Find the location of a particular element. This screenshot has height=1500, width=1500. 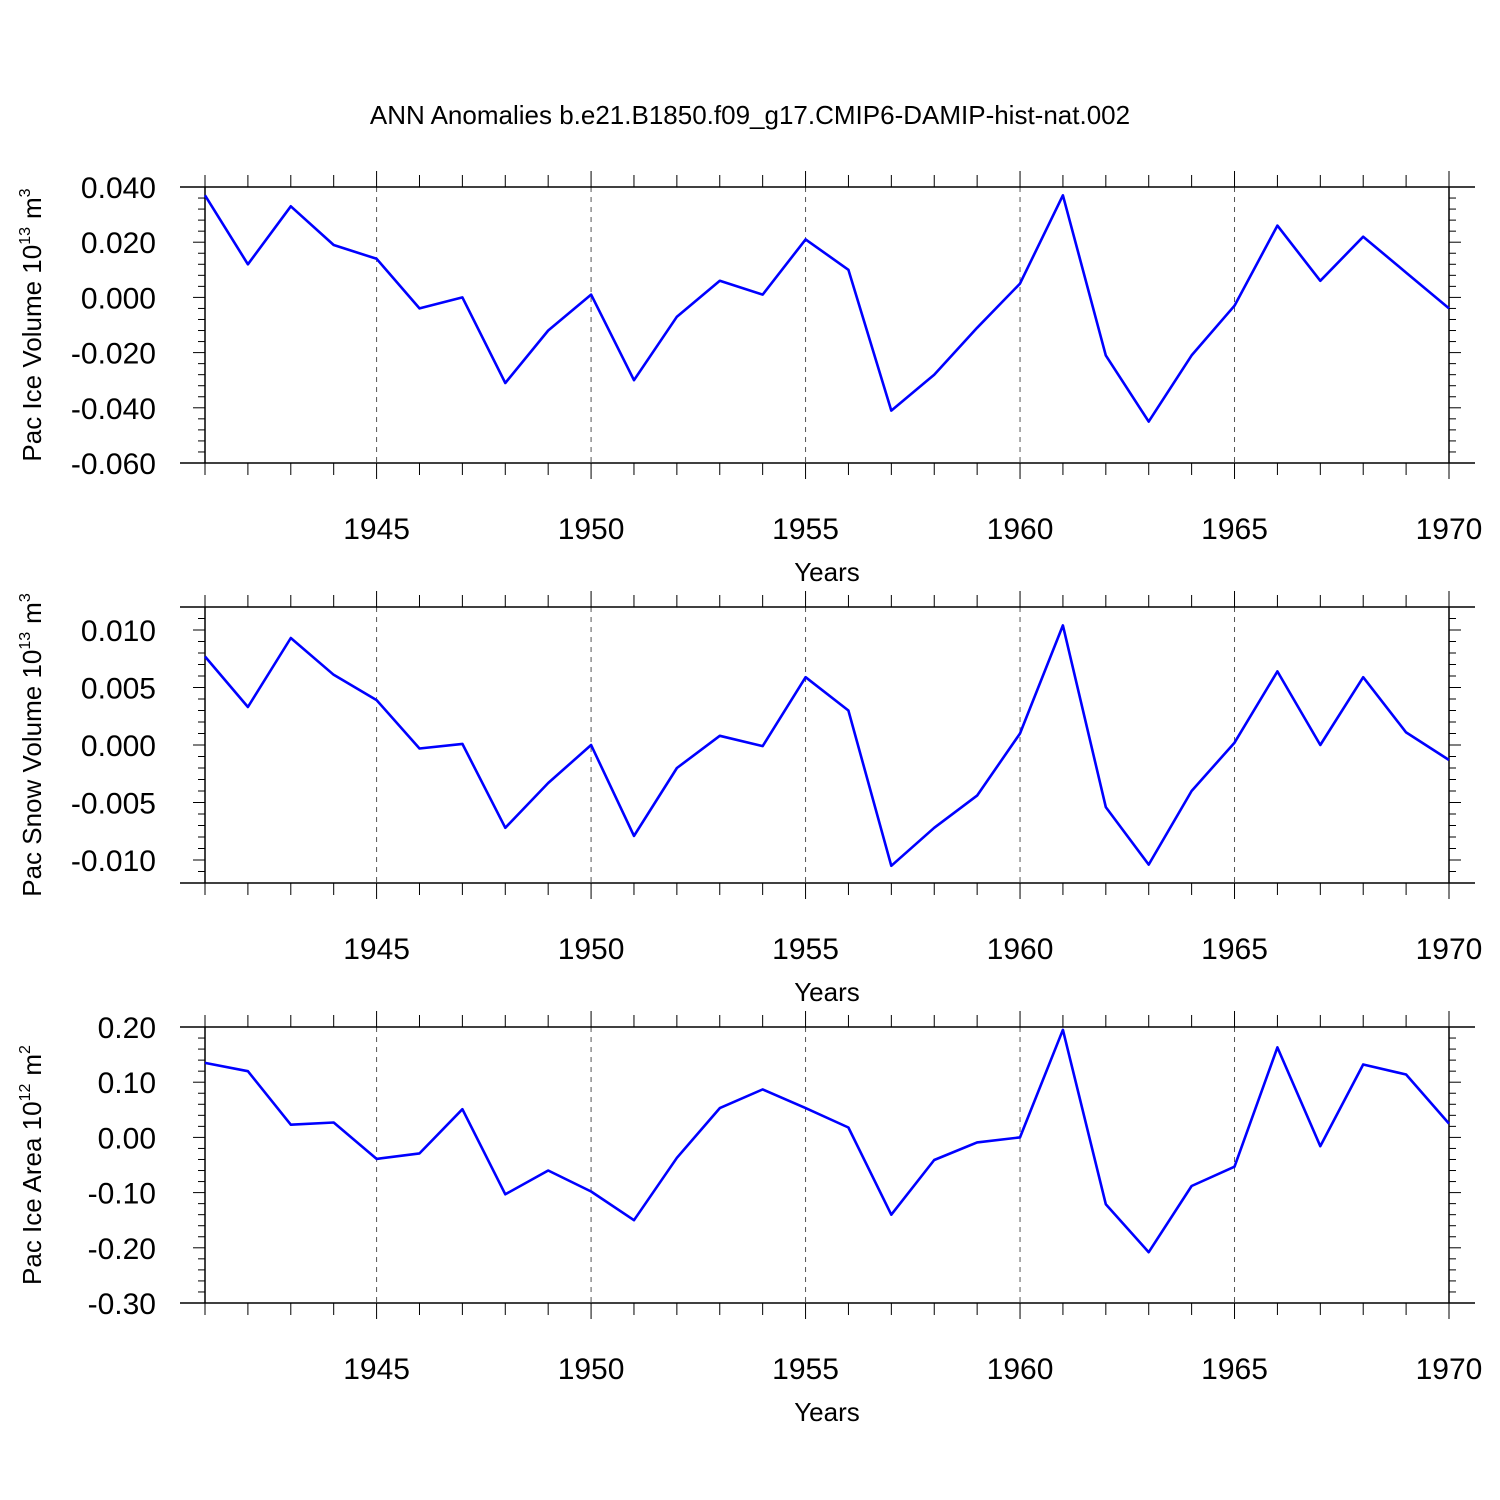

y-axis-label-unit-exp: 3 is located at coordinates (25, 597).